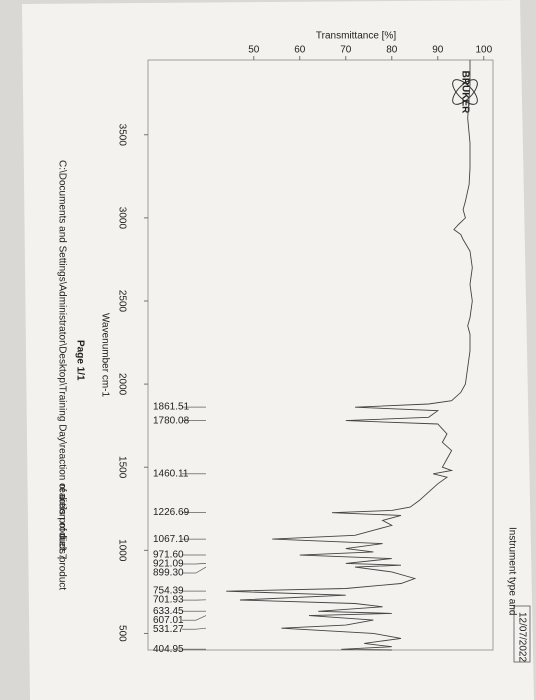 The width and height of the screenshot is (536, 700). What do you see at coordinates (168, 620) in the screenshot?
I see `peak-label: 607.01` at bounding box center [168, 620].